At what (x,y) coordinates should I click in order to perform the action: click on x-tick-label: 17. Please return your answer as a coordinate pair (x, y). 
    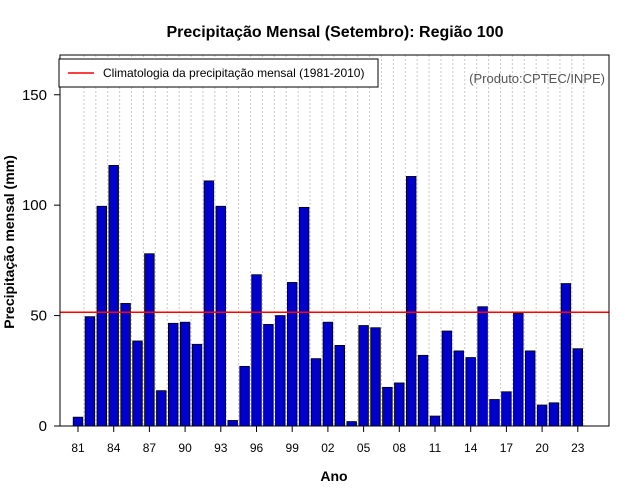
    Looking at the image, I should click on (507, 448).